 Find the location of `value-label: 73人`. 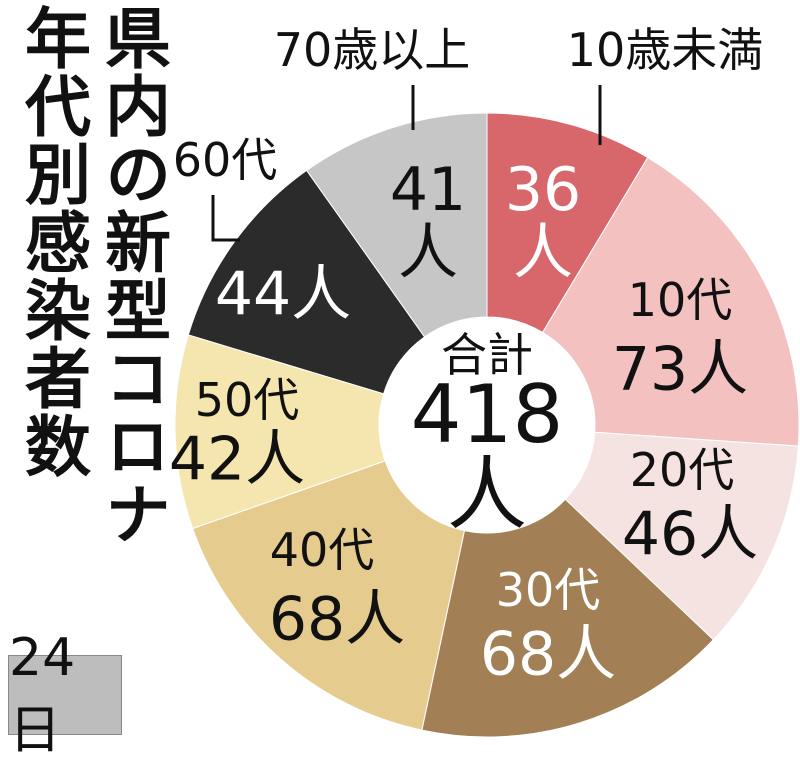

value-label: 73人 is located at coordinates (680, 369).